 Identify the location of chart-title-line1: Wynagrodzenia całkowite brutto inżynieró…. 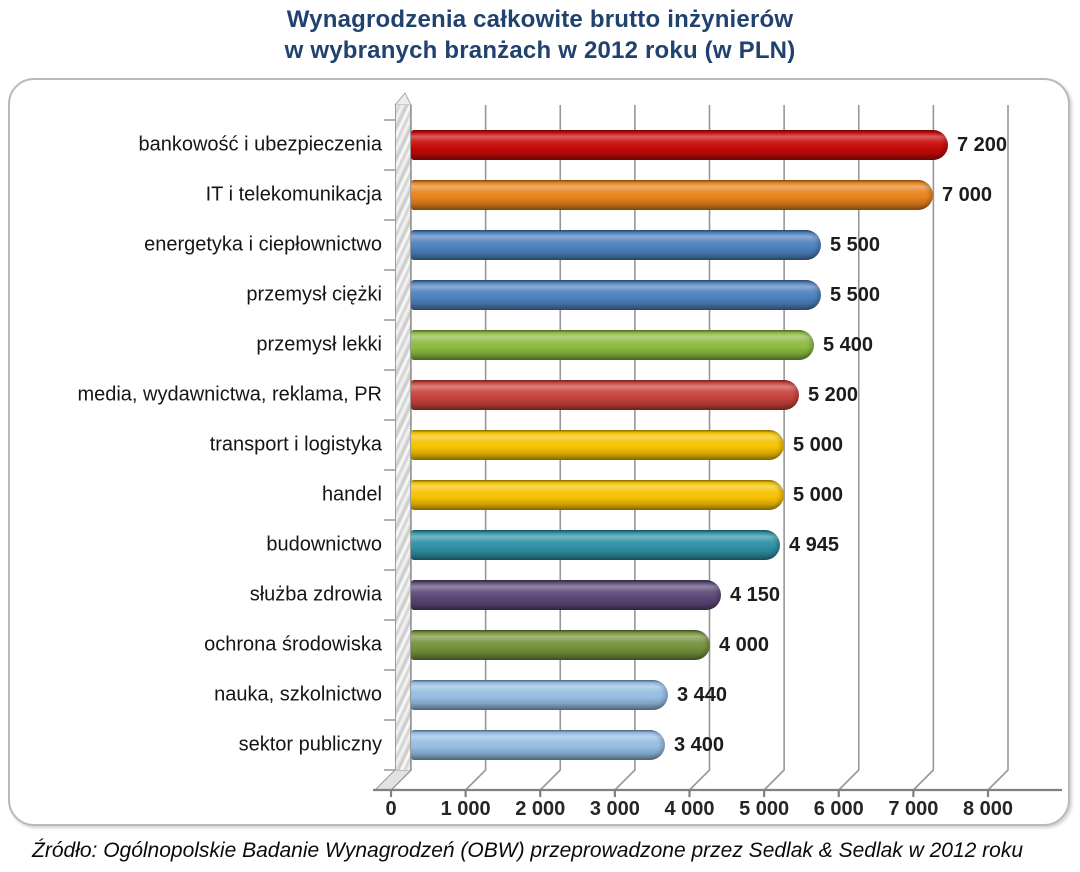
(540, 19).